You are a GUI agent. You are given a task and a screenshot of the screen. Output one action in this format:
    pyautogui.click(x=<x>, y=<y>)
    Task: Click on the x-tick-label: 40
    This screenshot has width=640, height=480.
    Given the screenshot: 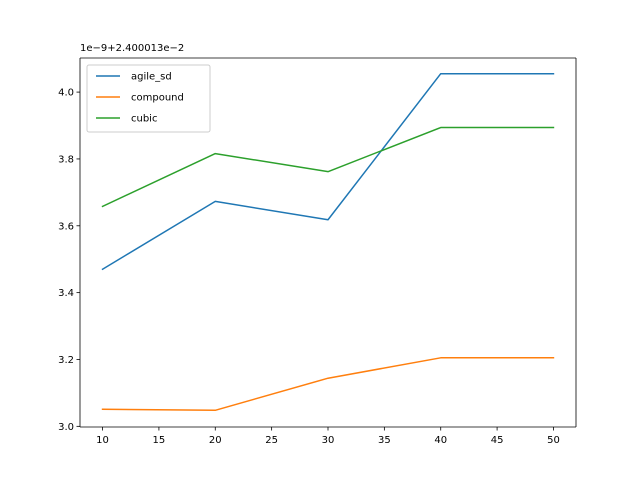 What is the action you would take?
    pyautogui.click(x=440, y=440)
    